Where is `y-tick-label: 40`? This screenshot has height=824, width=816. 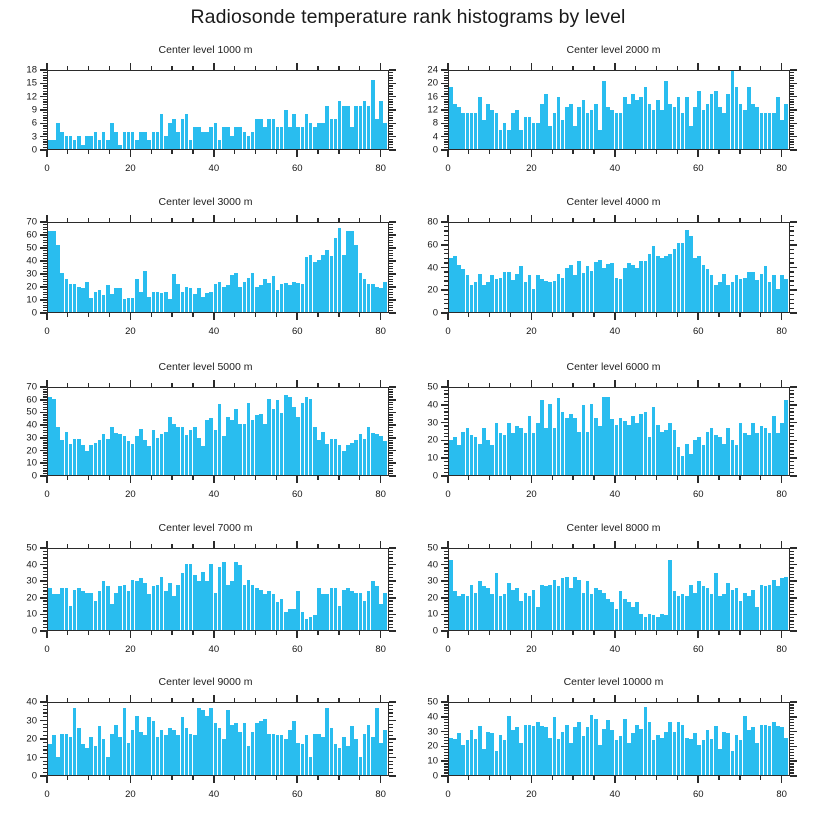 y-tick-label: 40 is located at coordinates (31, 565).